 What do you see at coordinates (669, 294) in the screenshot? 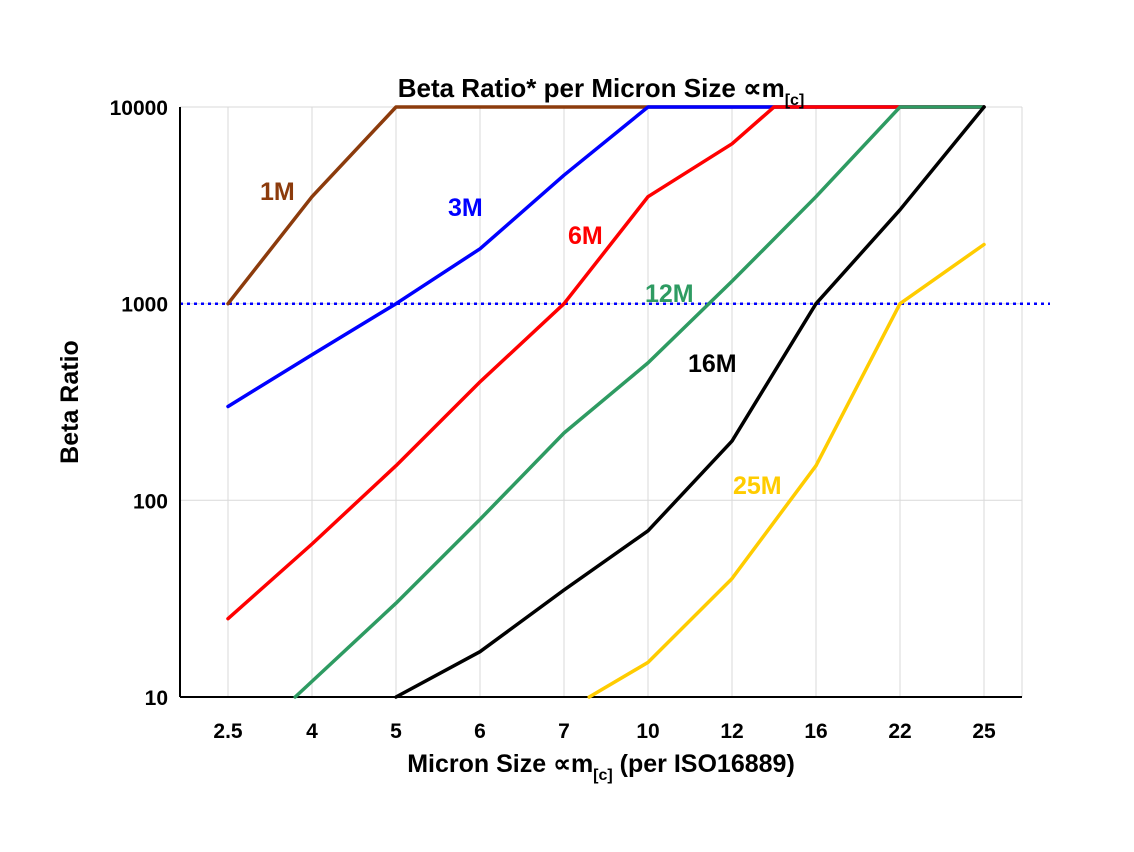
I see `series-label-12M: 12M` at bounding box center [669, 294].